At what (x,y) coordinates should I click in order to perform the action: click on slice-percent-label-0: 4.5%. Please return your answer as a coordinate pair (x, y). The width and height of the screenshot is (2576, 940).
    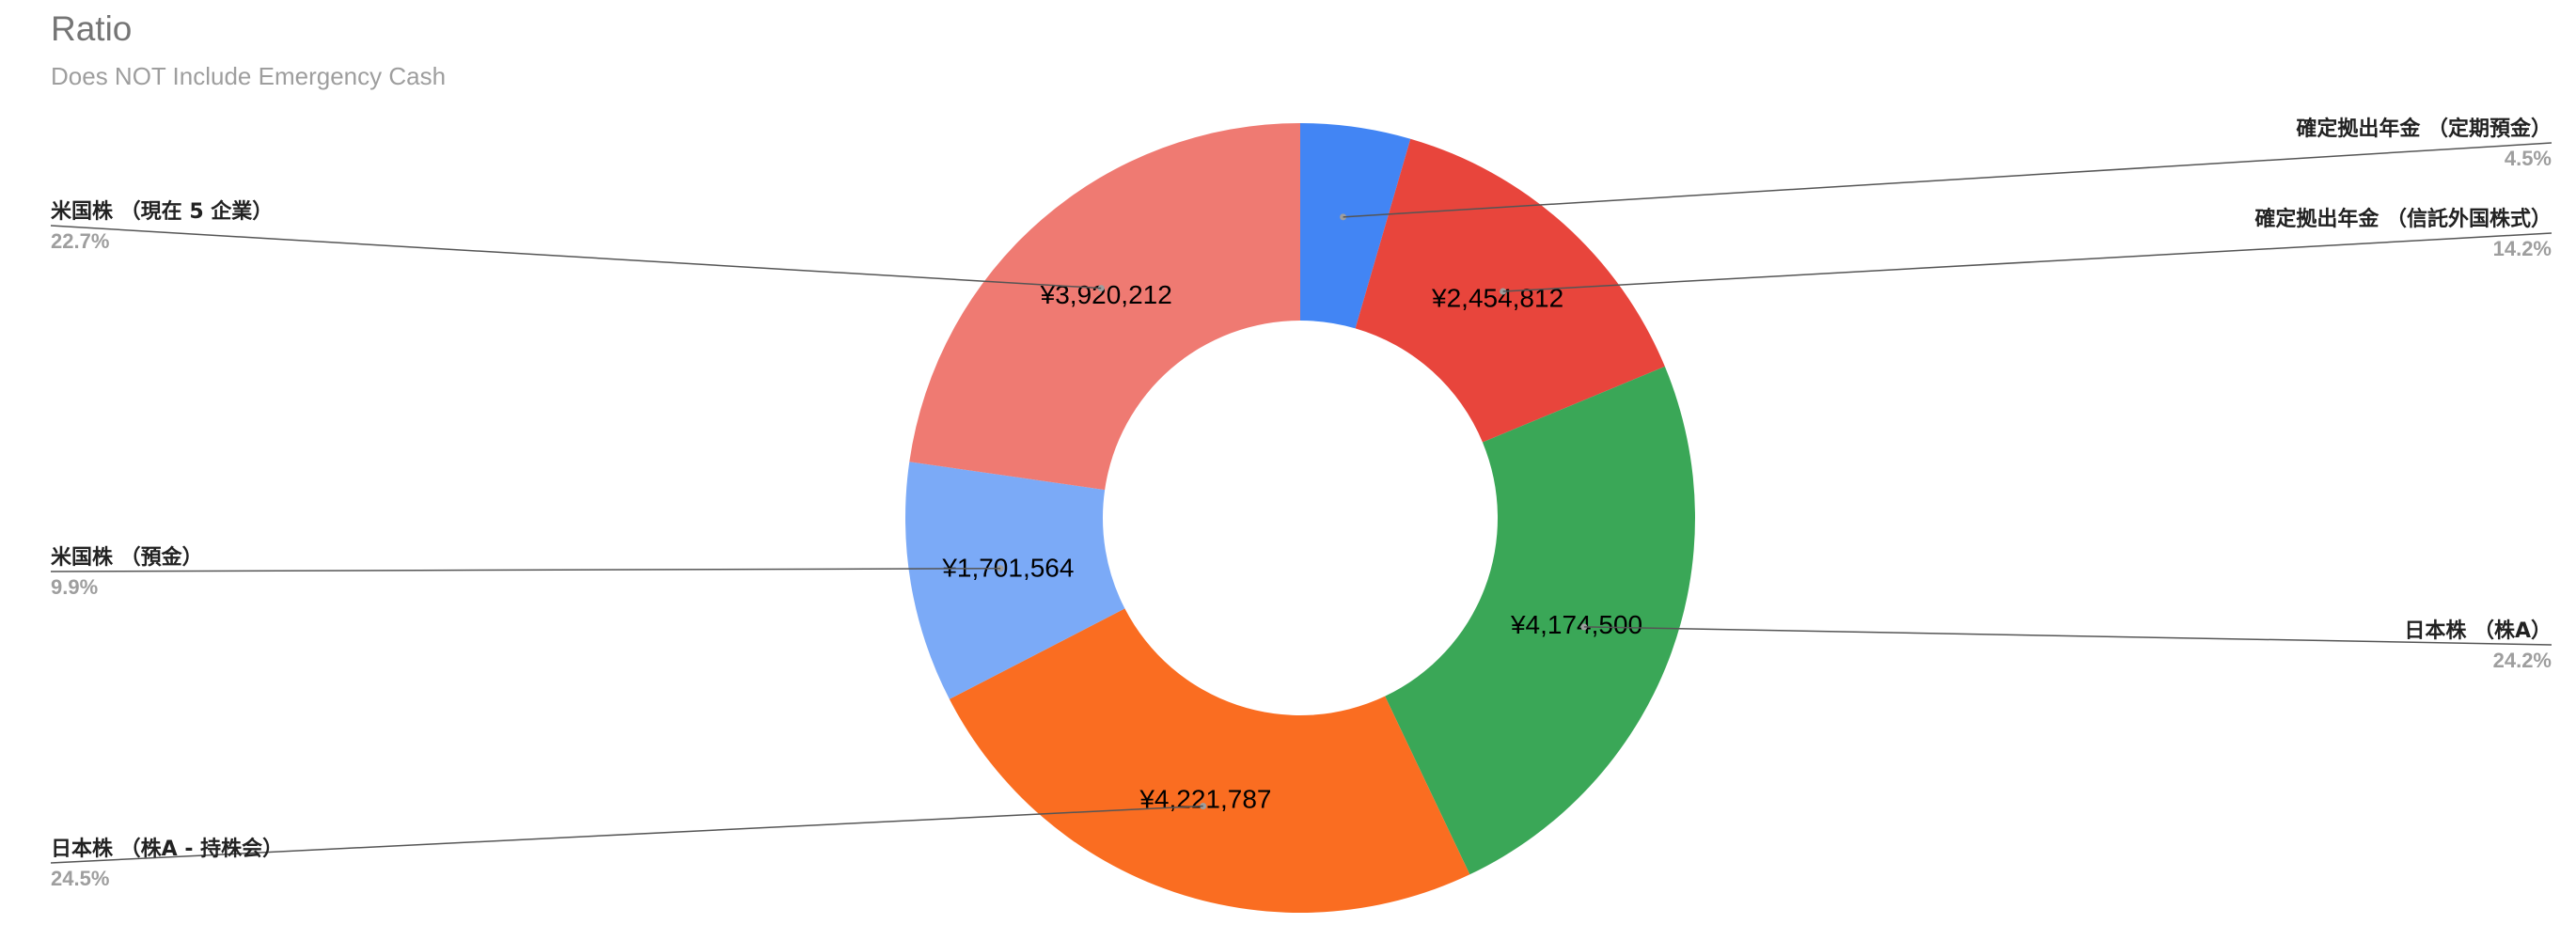
    Looking at the image, I should click on (2528, 158).